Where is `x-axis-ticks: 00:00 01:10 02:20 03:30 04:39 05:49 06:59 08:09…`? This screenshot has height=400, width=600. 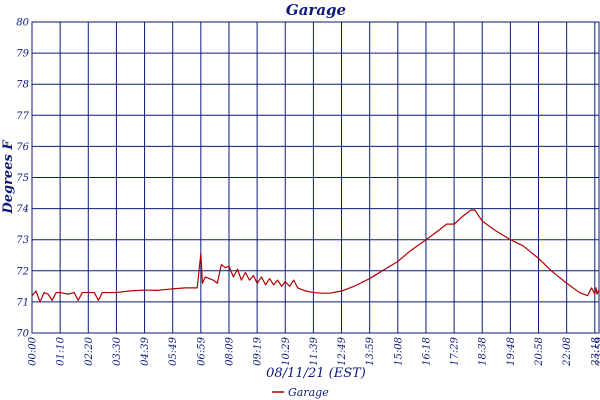
x-axis-ticks: 00:00 01:10 02:20 03:30 04:39 05:49 06:59 08:09… is located at coordinates (314, 351).